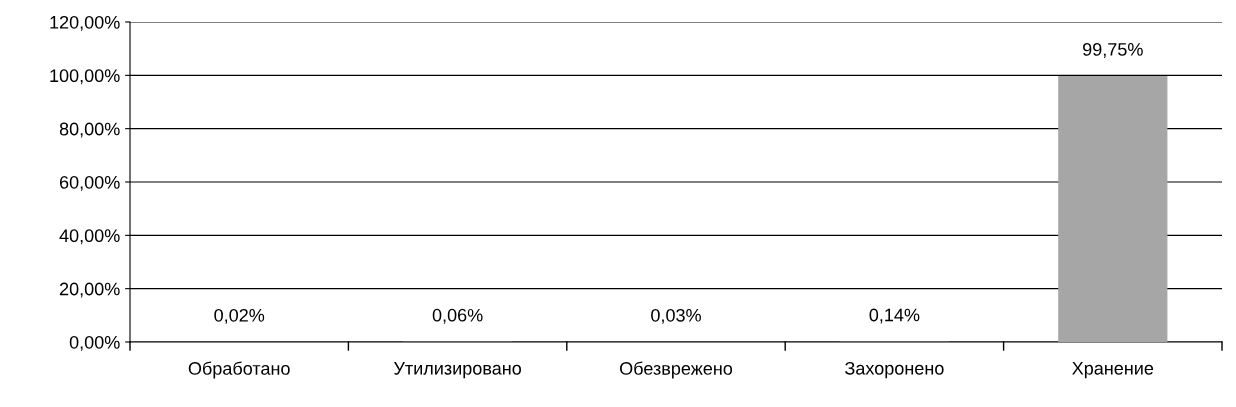 The width and height of the screenshot is (1236, 407). Describe the element at coordinates (894, 370) in the screenshot. I see `x-tick-label: Захоронено` at that location.